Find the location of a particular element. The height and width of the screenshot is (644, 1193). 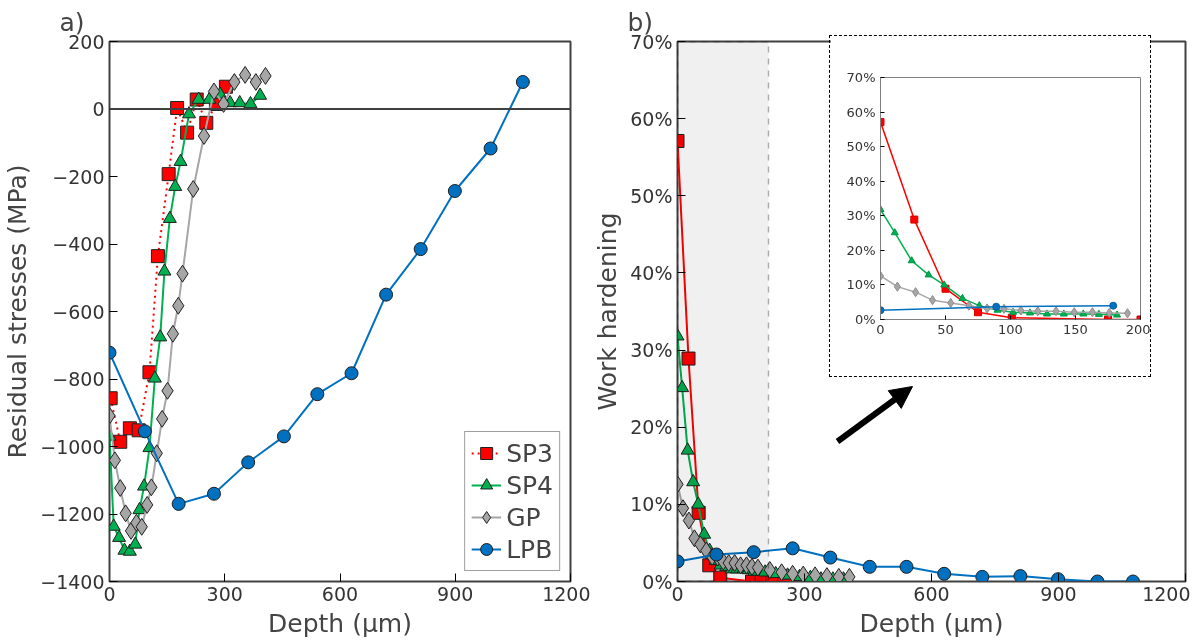

legend-label: SP3 is located at coordinates (529, 453).